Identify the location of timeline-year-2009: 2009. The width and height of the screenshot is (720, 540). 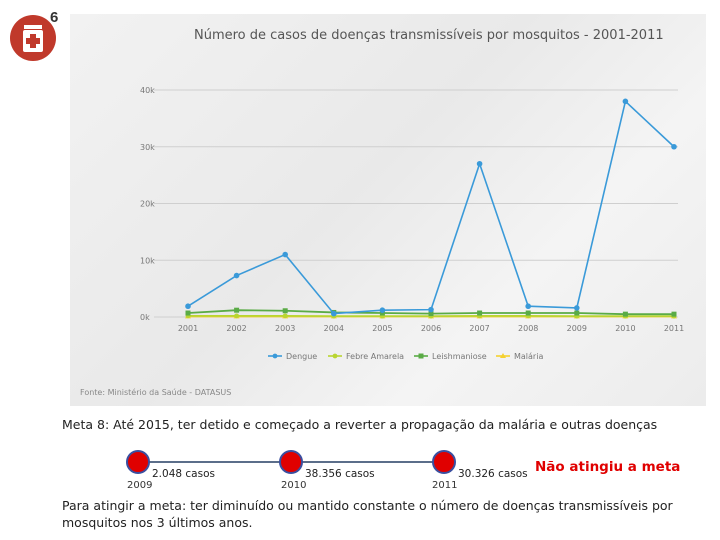
(140, 485).